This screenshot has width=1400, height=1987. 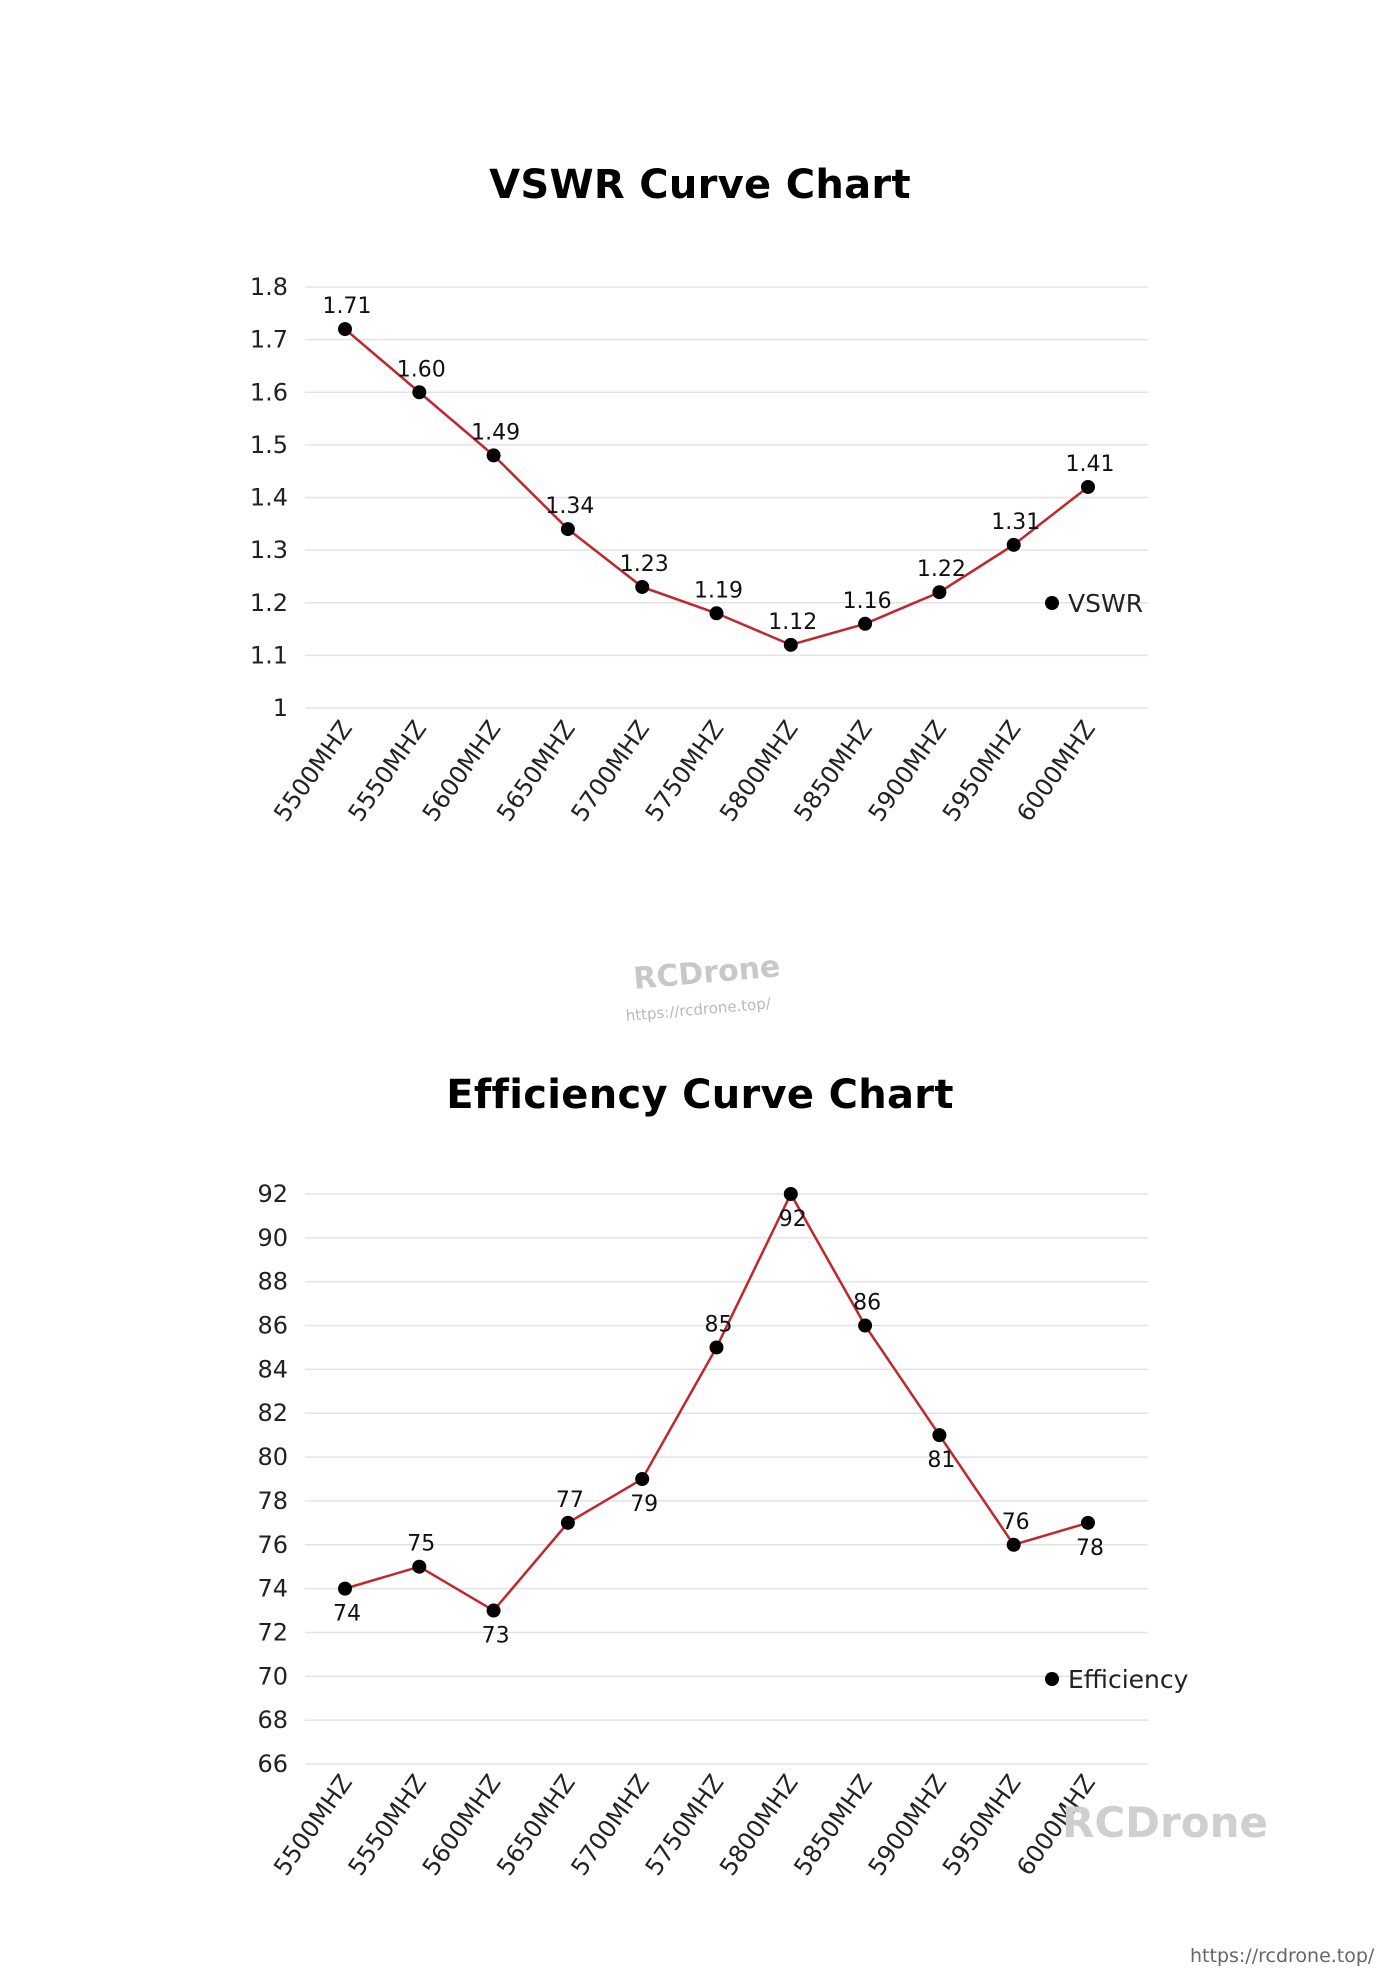 I want to click on efficiency-legend-marker, so click(x=1052, y=1679).